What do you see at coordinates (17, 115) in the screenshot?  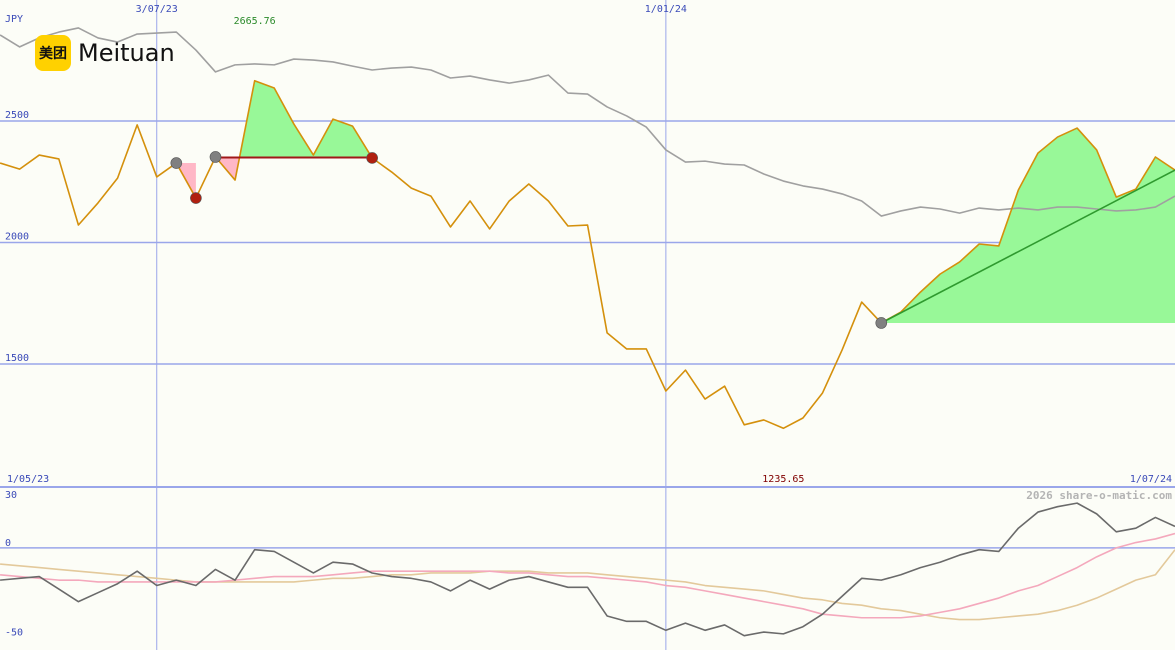 I see `y-tick-label: 2500` at bounding box center [17, 115].